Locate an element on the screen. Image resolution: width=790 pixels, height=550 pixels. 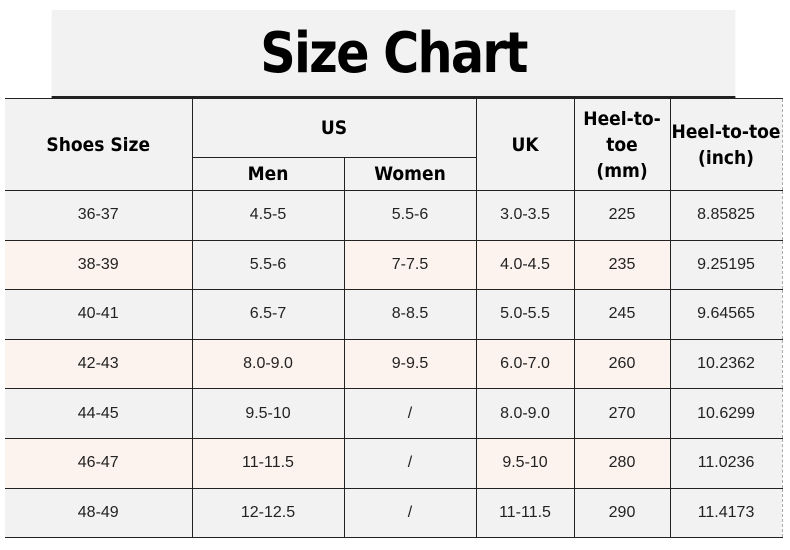
table-row: 44-45 9.5-10/8.0-9.0 270 10.6299 is located at coordinates (394, 413).